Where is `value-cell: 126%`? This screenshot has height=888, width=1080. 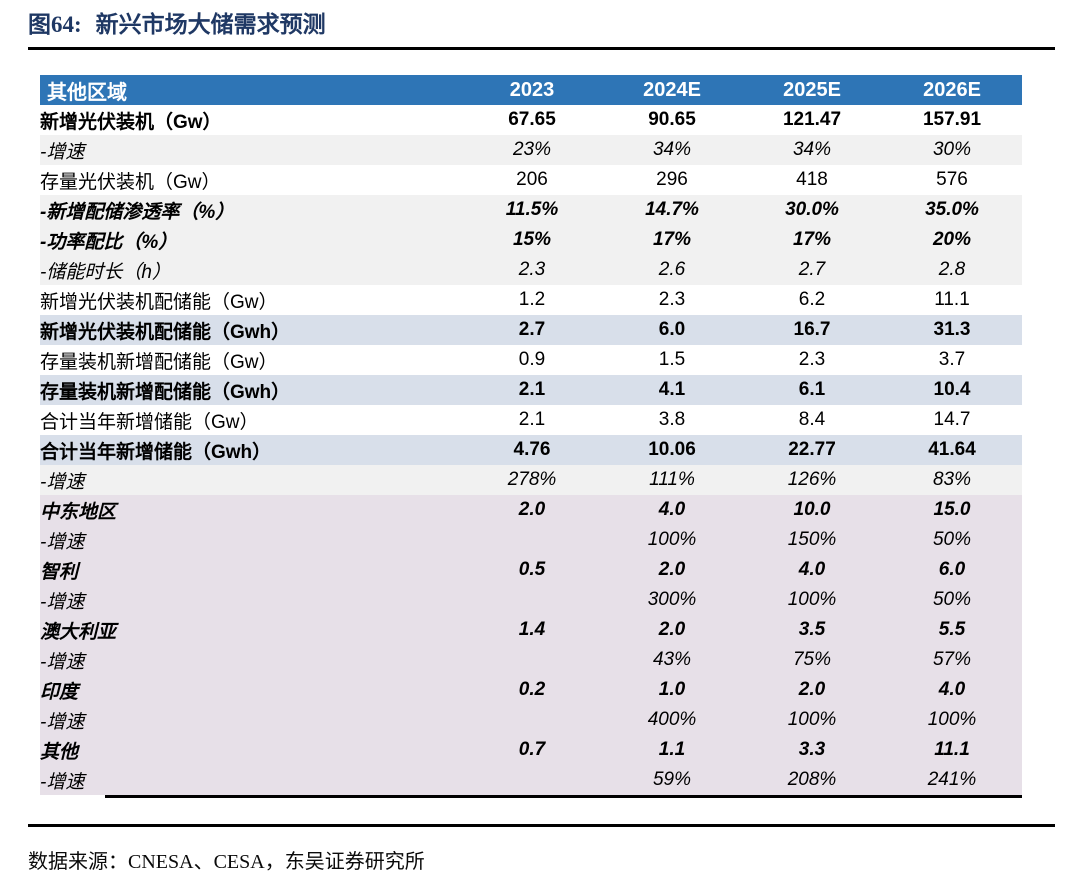 value-cell: 126% is located at coordinates (812, 479).